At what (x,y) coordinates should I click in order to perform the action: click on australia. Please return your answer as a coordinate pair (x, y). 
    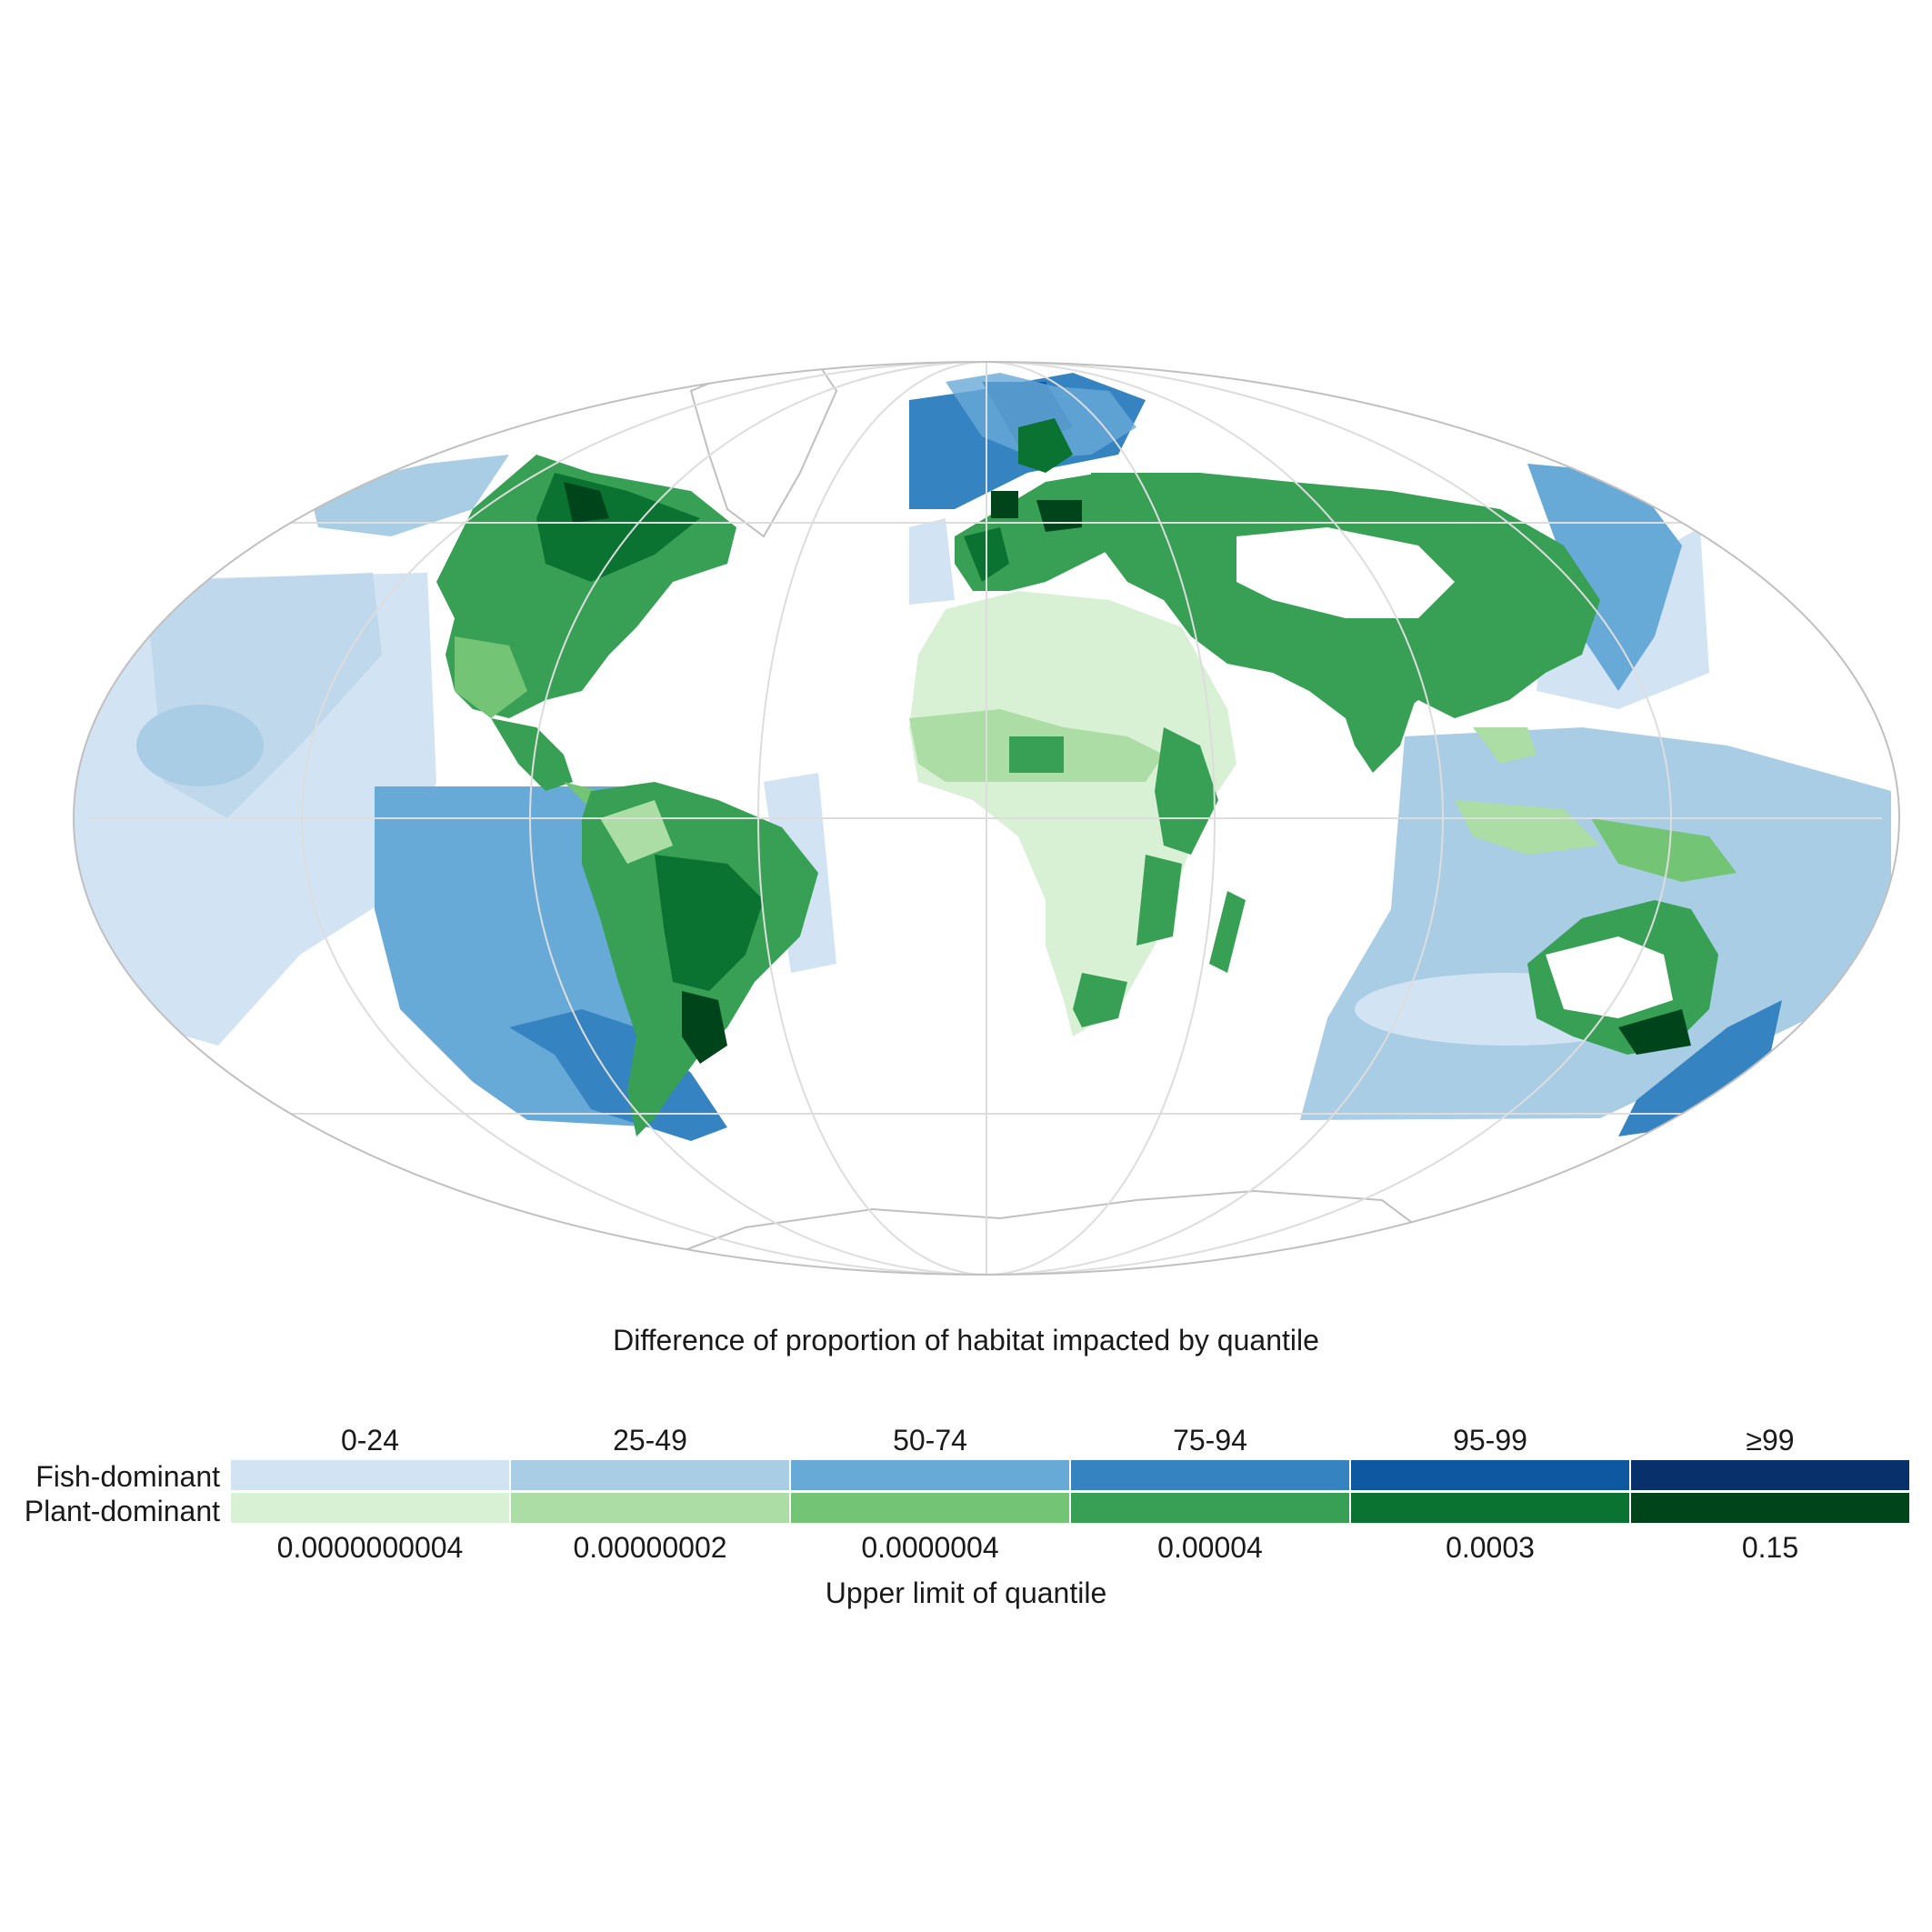
    Looking at the image, I should click on (1622, 977).